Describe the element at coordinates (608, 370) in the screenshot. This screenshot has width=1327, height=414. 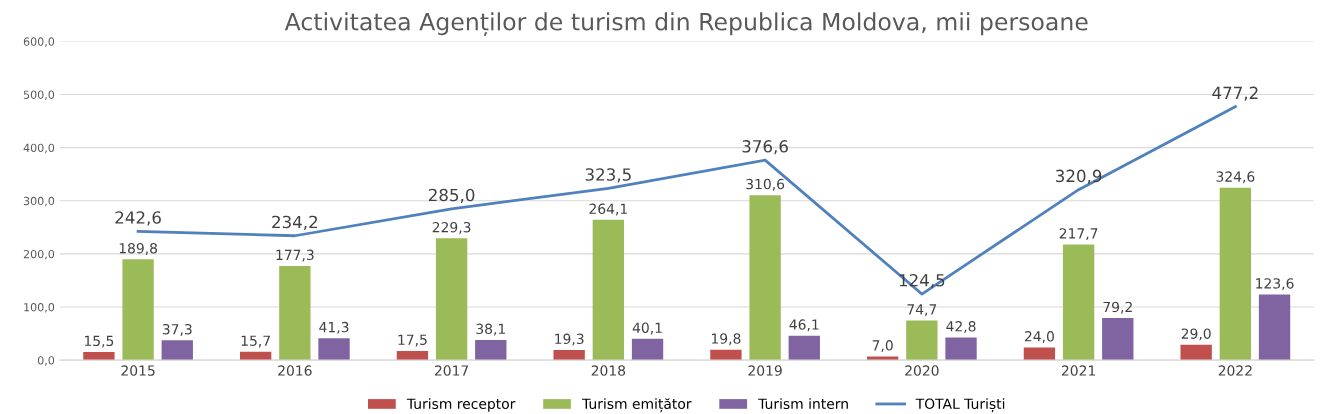
I see `x-tick-label: 2018` at that location.